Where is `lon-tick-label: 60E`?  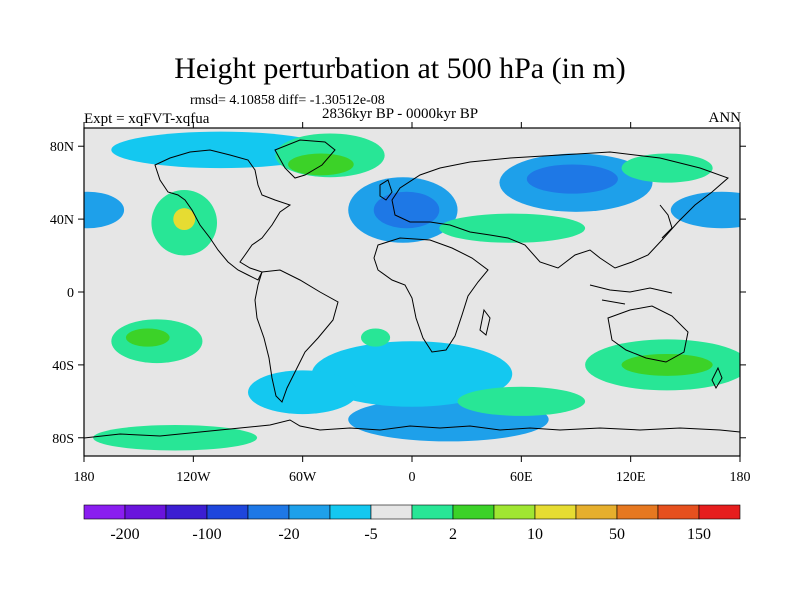
lon-tick-label: 60E is located at coordinates (521, 477).